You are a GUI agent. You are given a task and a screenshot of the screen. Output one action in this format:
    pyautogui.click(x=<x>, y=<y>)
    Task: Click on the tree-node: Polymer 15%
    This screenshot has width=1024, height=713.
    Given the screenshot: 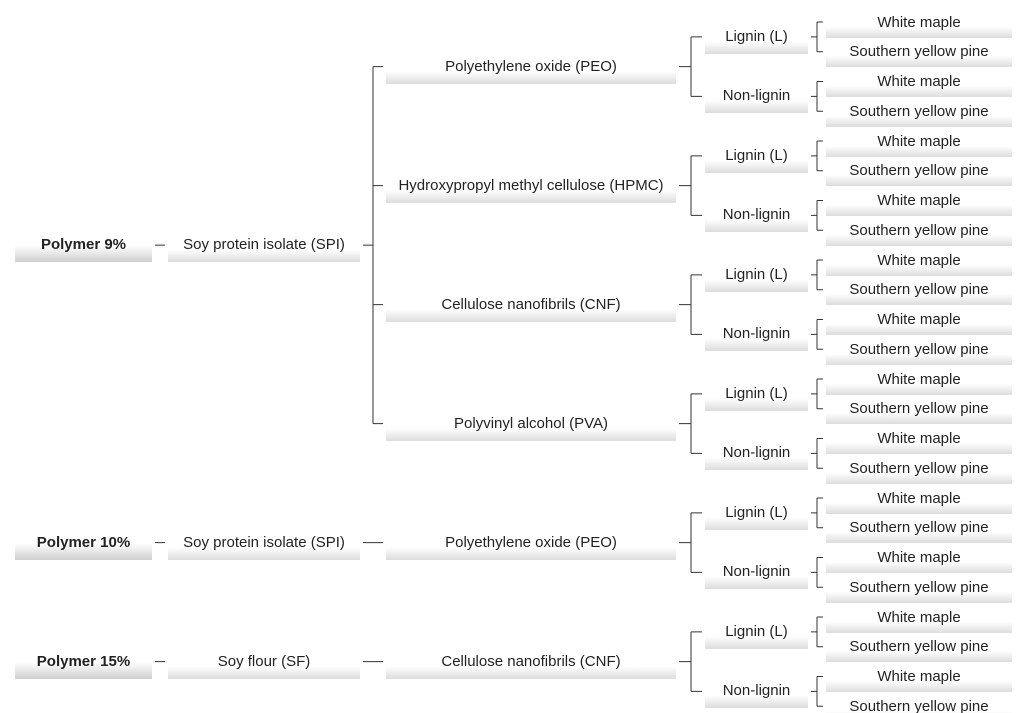 What is the action you would take?
    pyautogui.click(x=83, y=664)
    